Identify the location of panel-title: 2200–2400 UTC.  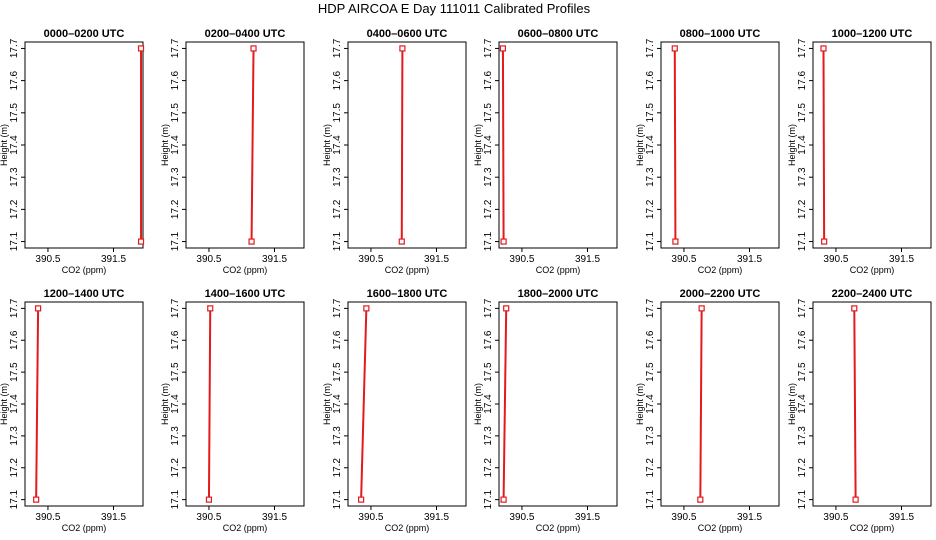
(872, 294).